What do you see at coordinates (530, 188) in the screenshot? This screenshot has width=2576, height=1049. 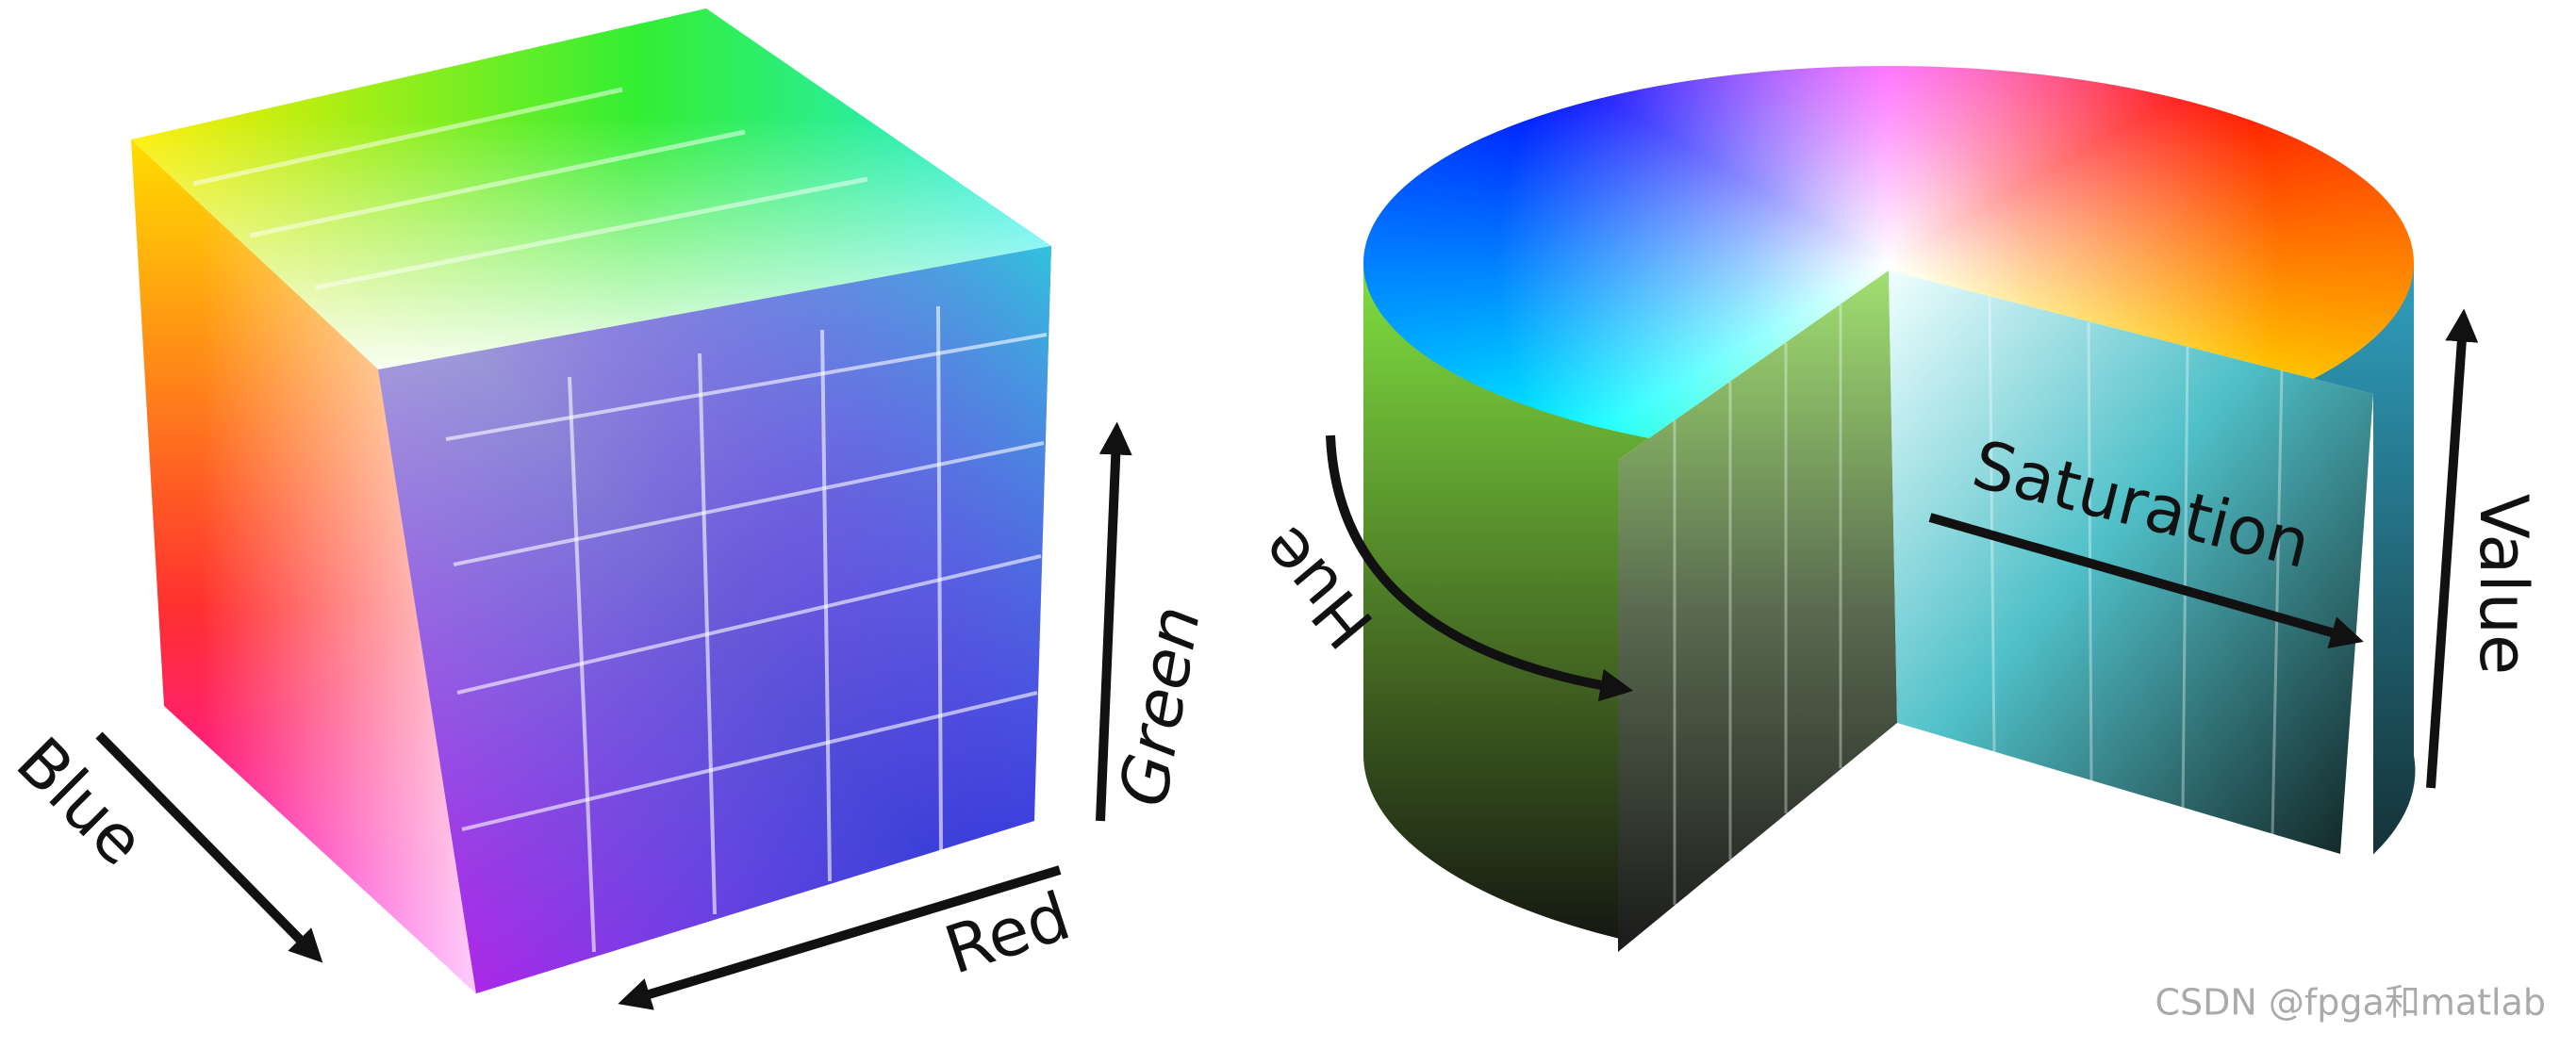 I see `cube-layers` at bounding box center [530, 188].